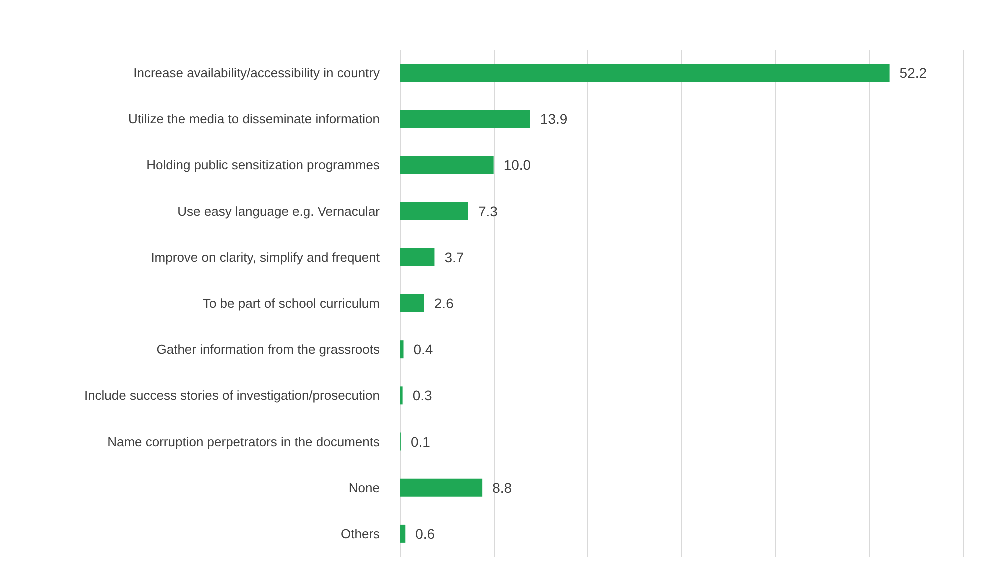 The height and width of the screenshot is (582, 993). What do you see at coordinates (263, 165) in the screenshot?
I see `y-tick-label: Holding public sensitization programmes` at bounding box center [263, 165].